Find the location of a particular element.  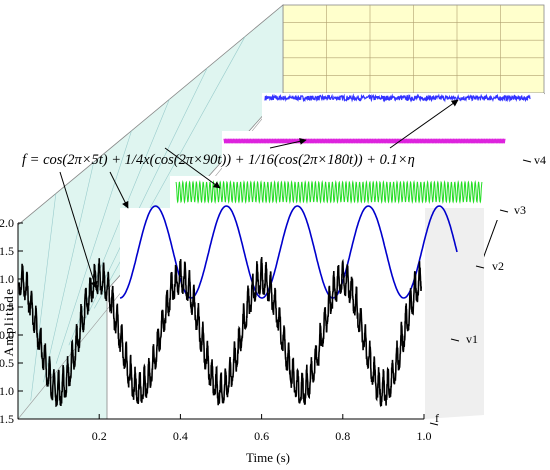

y-tick-label: 1.0 is located at coordinates (7, 279).